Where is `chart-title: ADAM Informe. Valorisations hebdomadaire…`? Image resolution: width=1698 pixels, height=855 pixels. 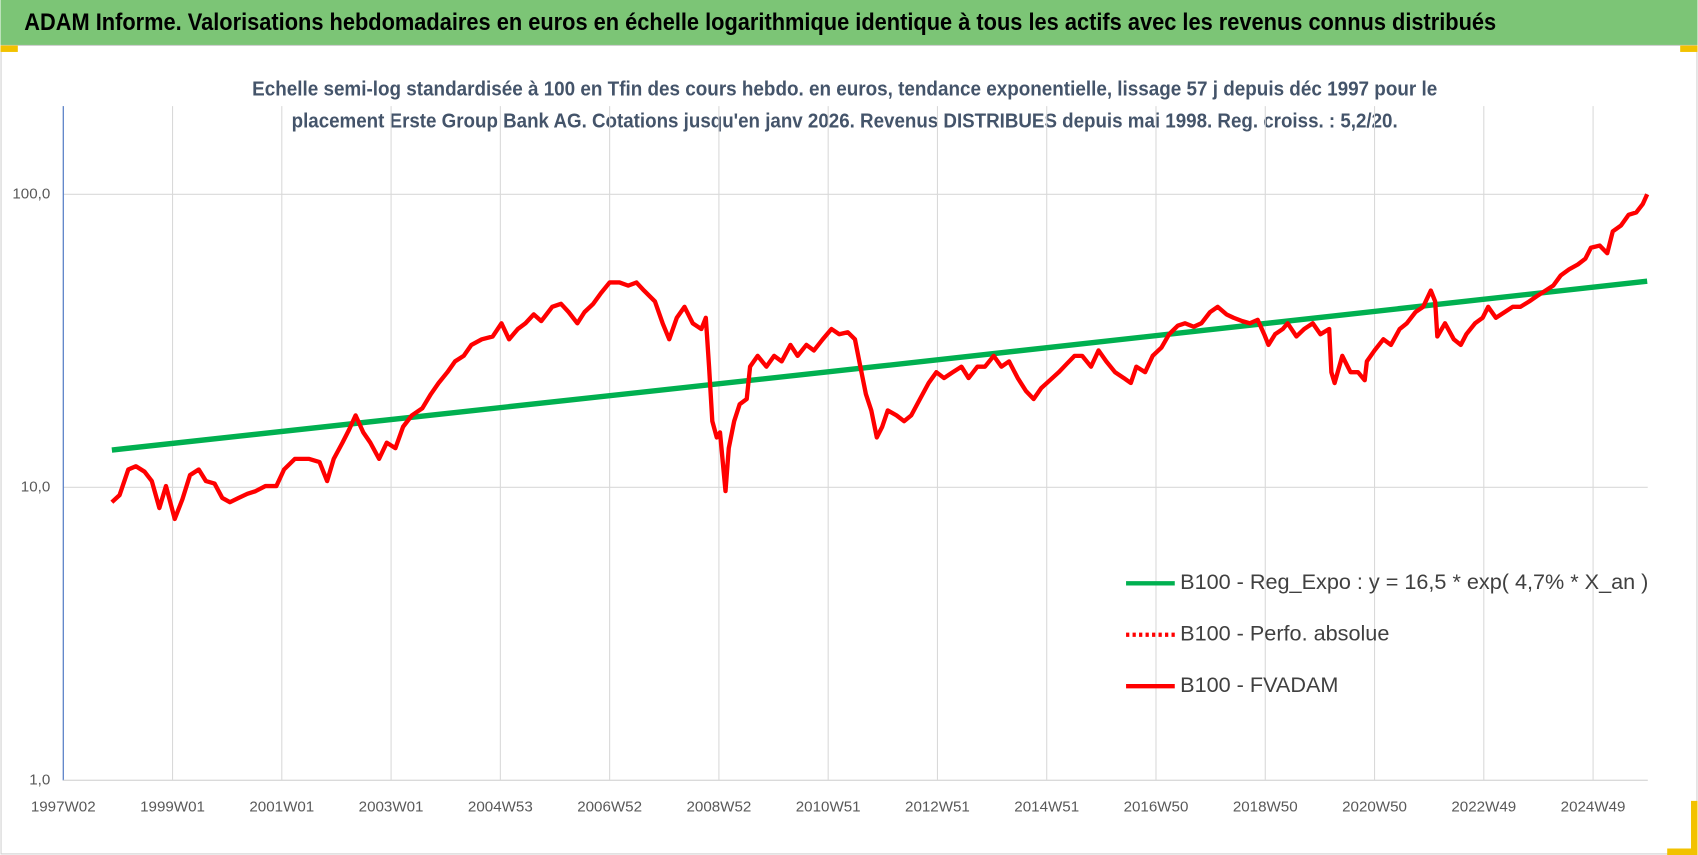
chart-title: ADAM Informe. Valorisations hebdomadaire… is located at coordinates (760, 22).